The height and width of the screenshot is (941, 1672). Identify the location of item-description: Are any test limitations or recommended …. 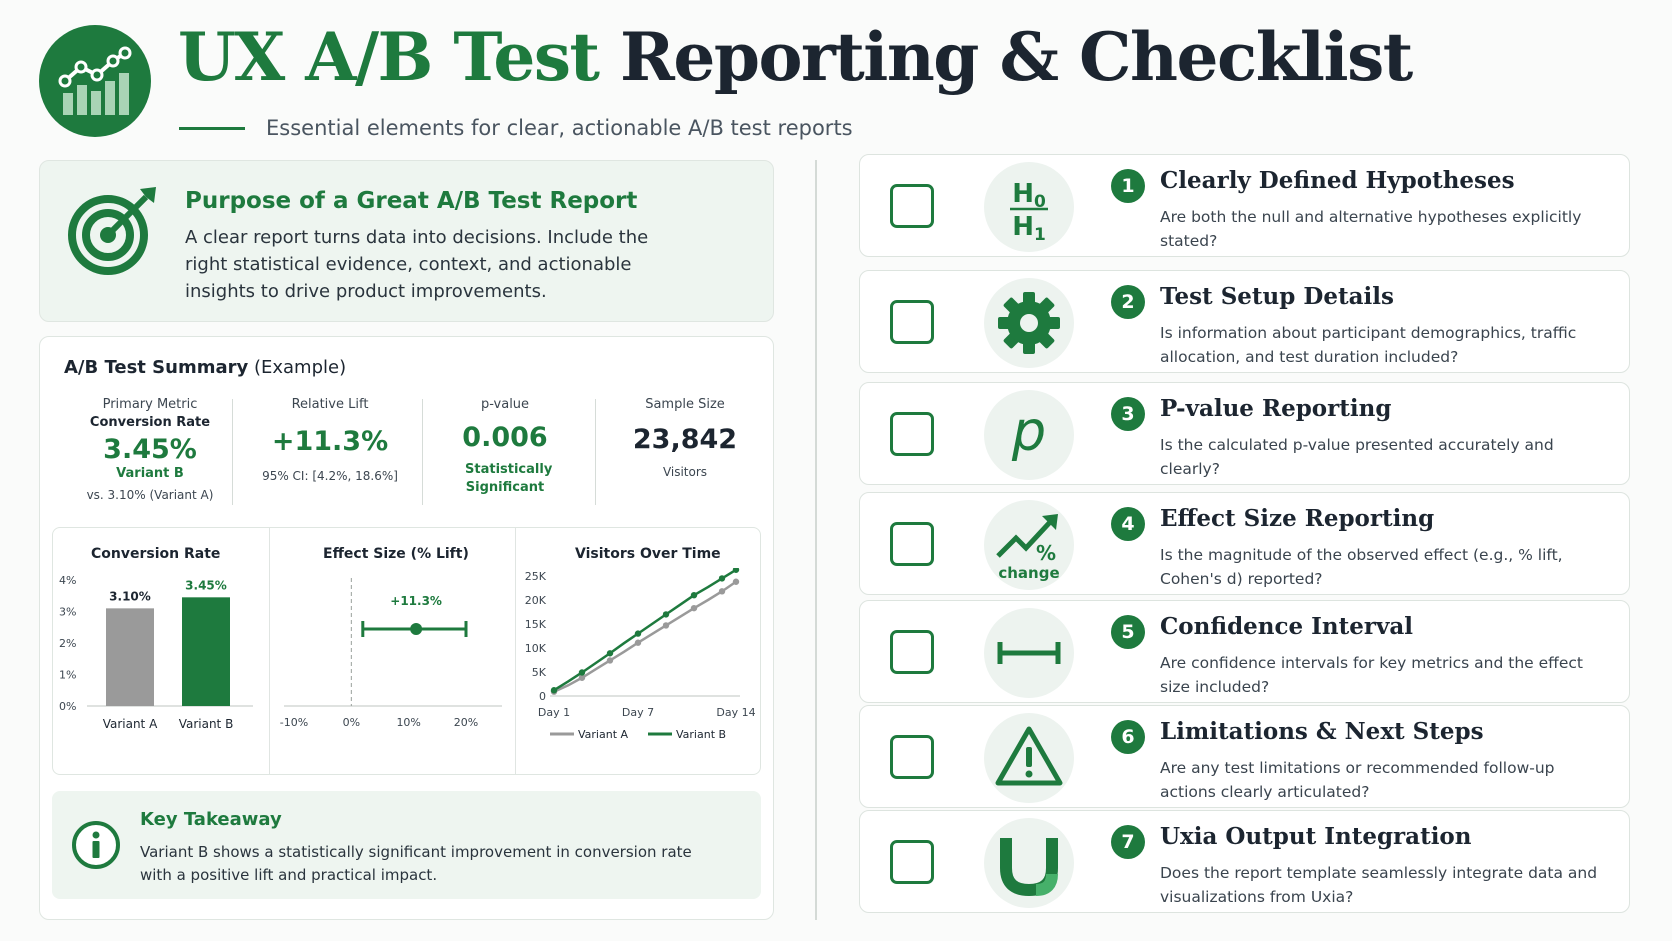
(1357, 780).